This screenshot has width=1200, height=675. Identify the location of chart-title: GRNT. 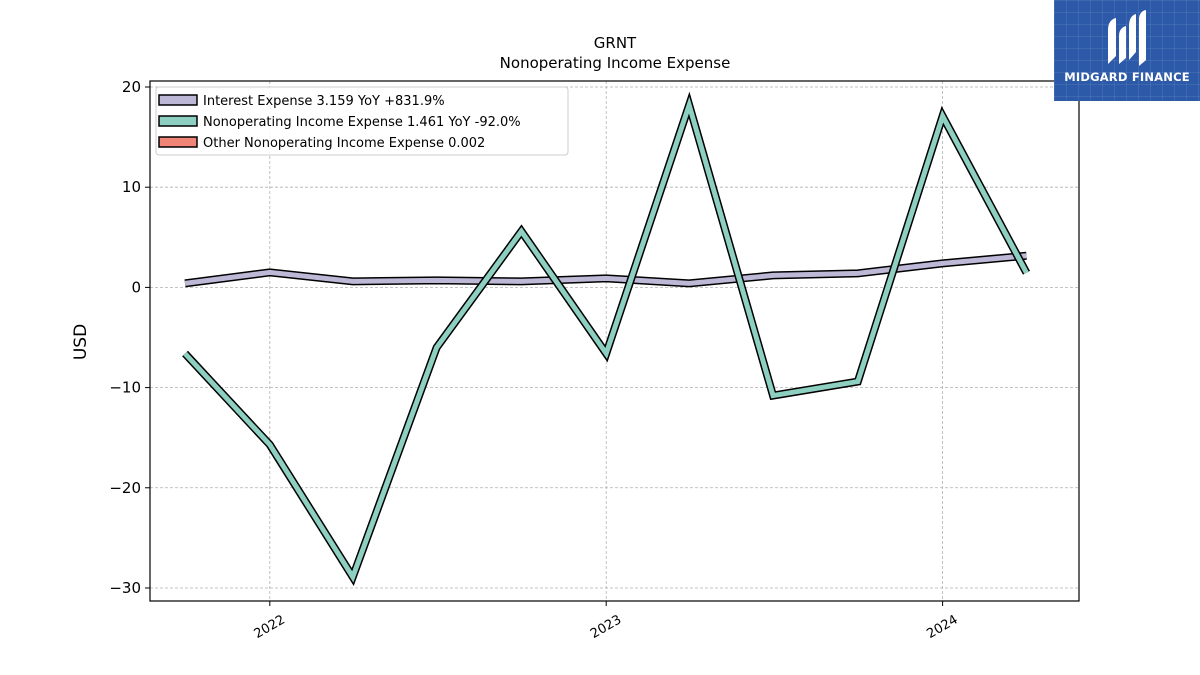
(615, 43).